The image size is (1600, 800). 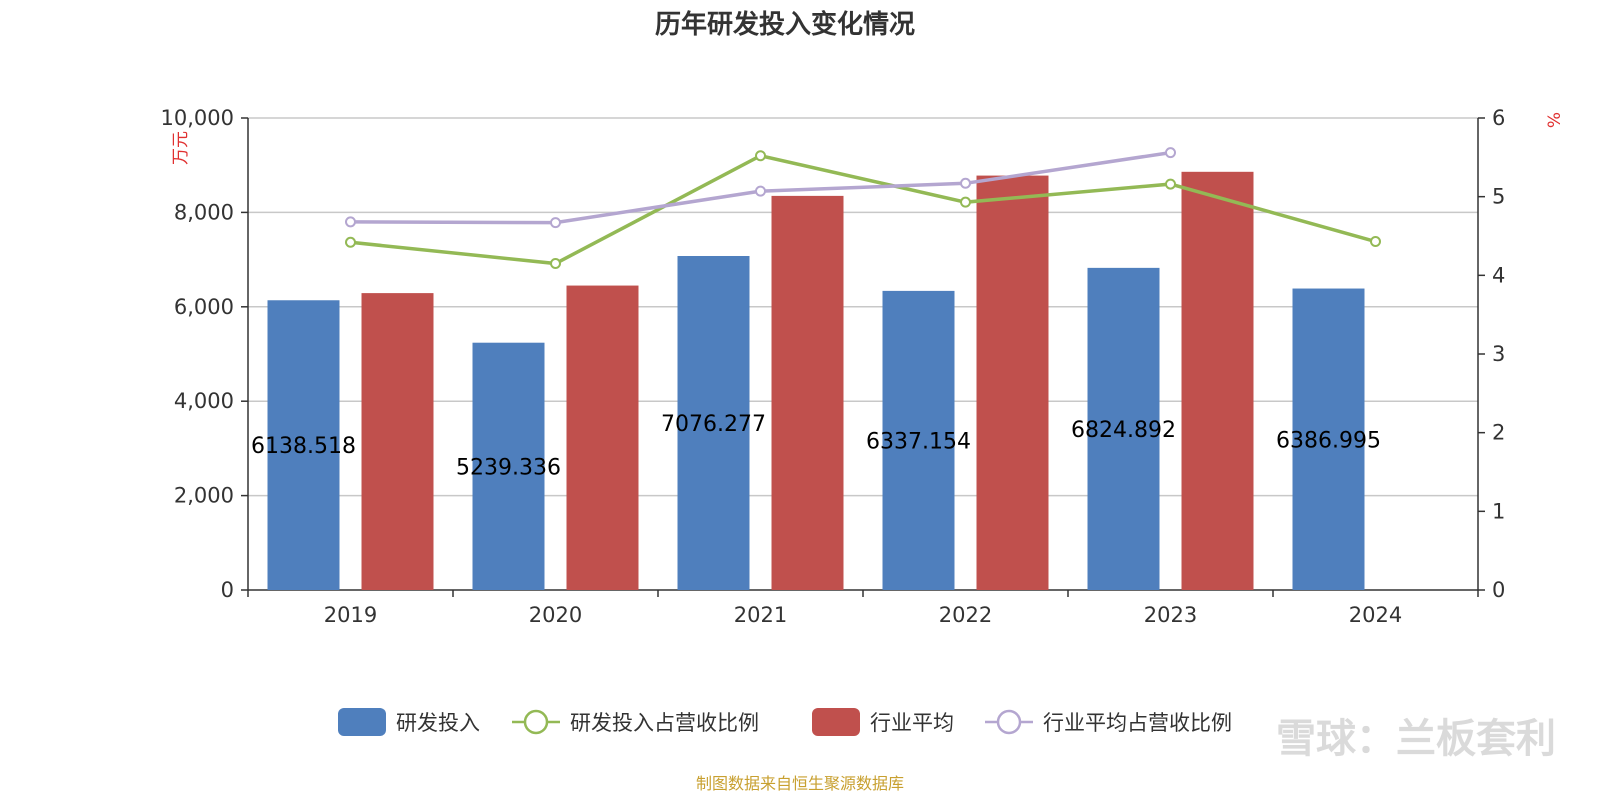 I want to click on legend-label: 研发投入, so click(x=438, y=723).